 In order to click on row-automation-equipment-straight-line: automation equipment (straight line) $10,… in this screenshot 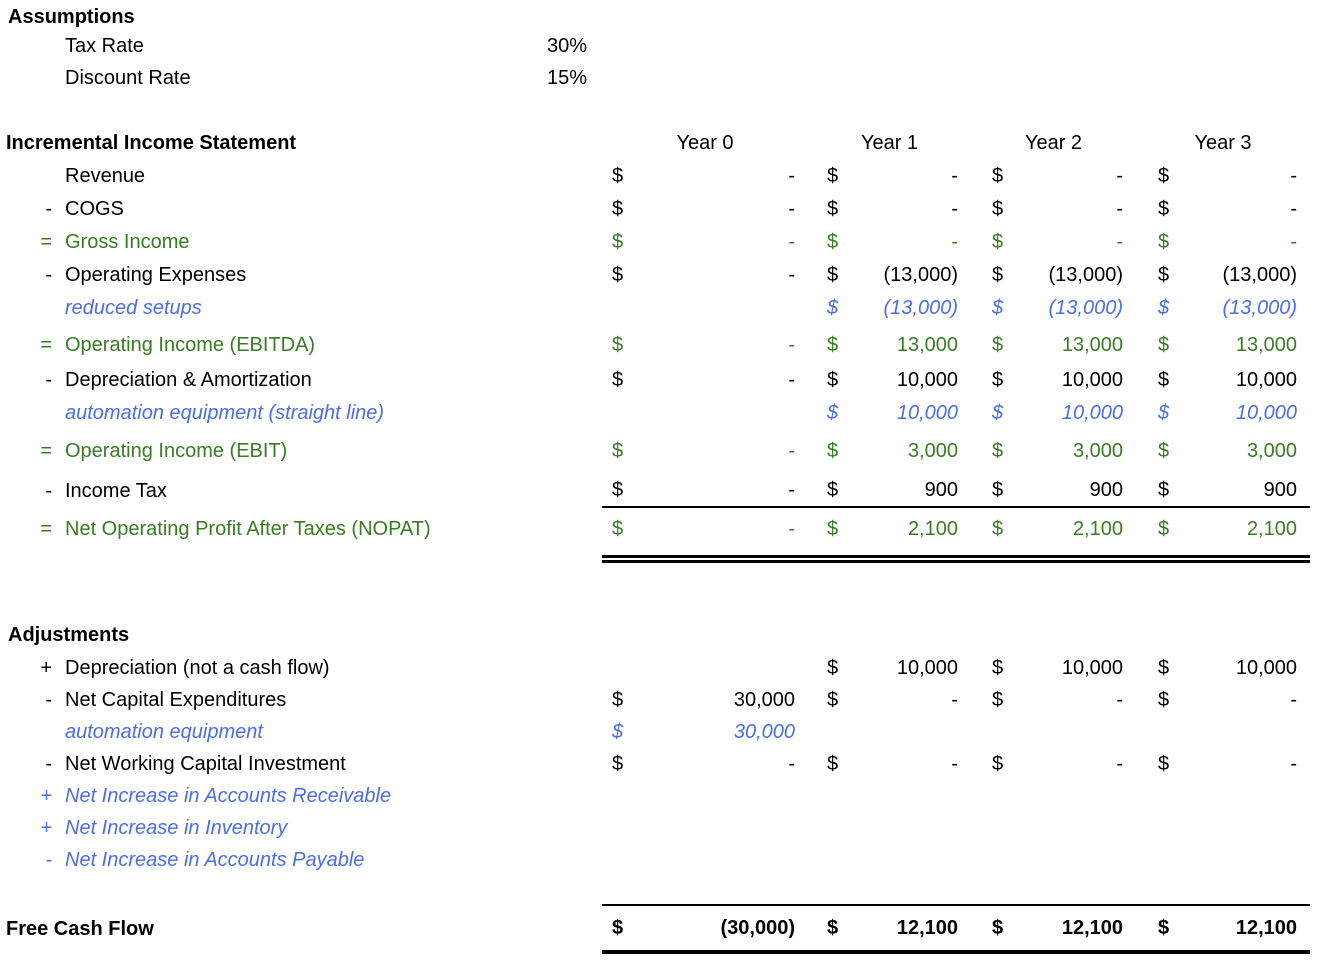, I will do `click(671, 413)`.